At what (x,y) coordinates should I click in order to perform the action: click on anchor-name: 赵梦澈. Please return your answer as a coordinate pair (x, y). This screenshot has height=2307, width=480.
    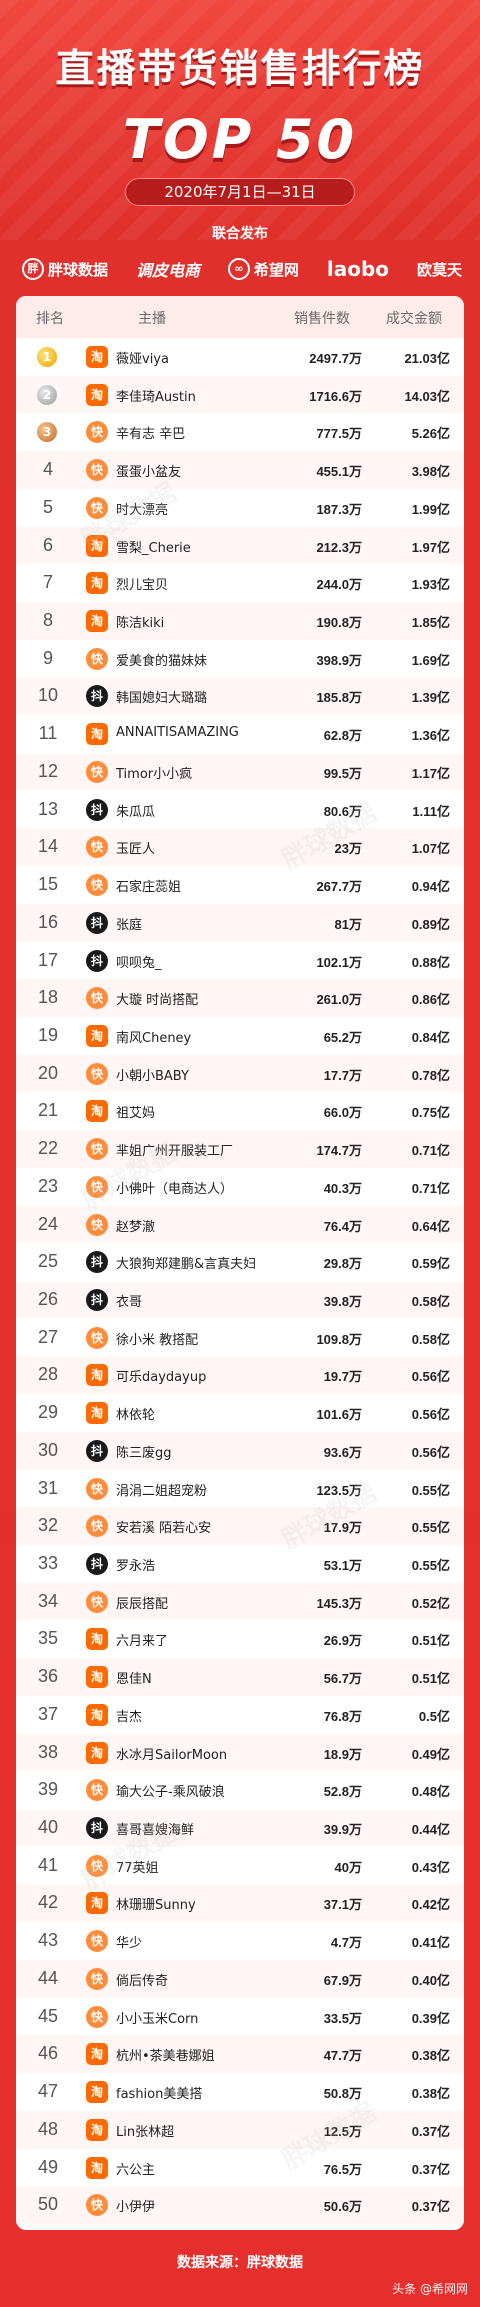
    Looking at the image, I should click on (136, 1227).